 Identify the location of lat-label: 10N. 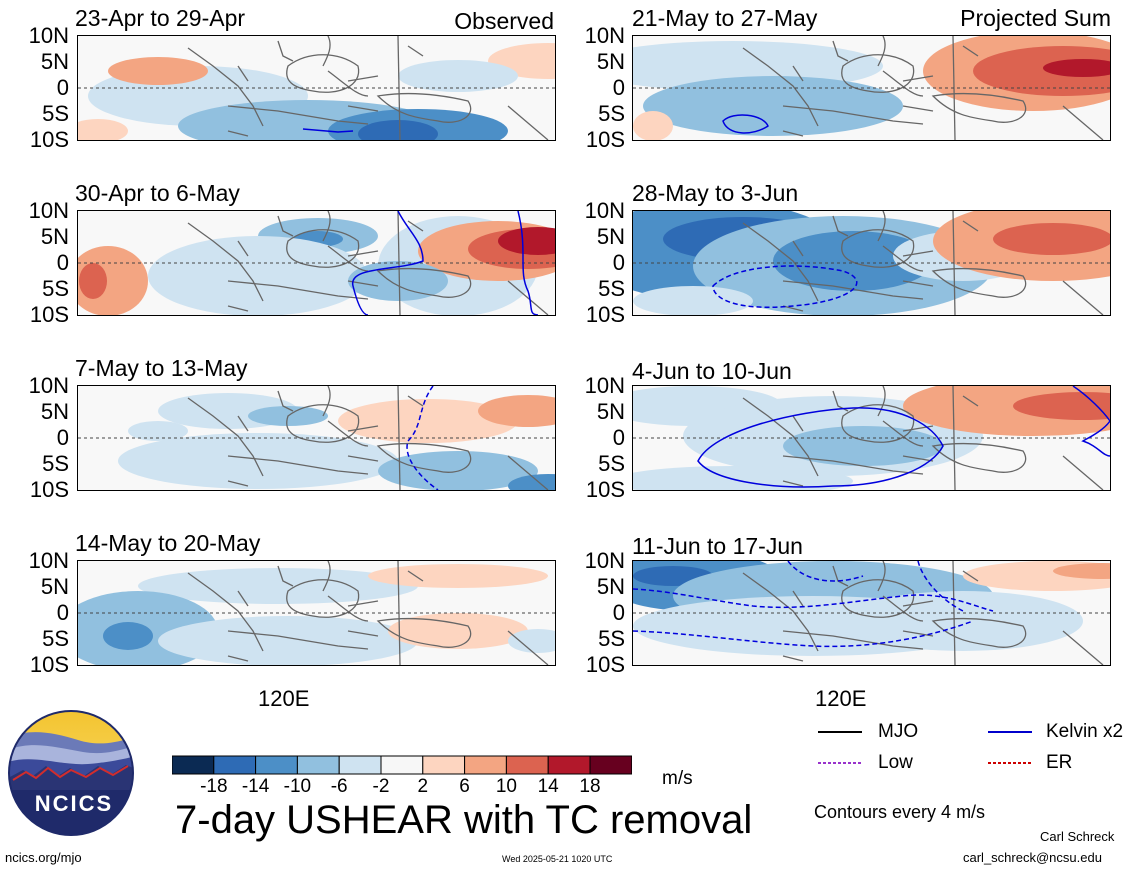
(604, 35).